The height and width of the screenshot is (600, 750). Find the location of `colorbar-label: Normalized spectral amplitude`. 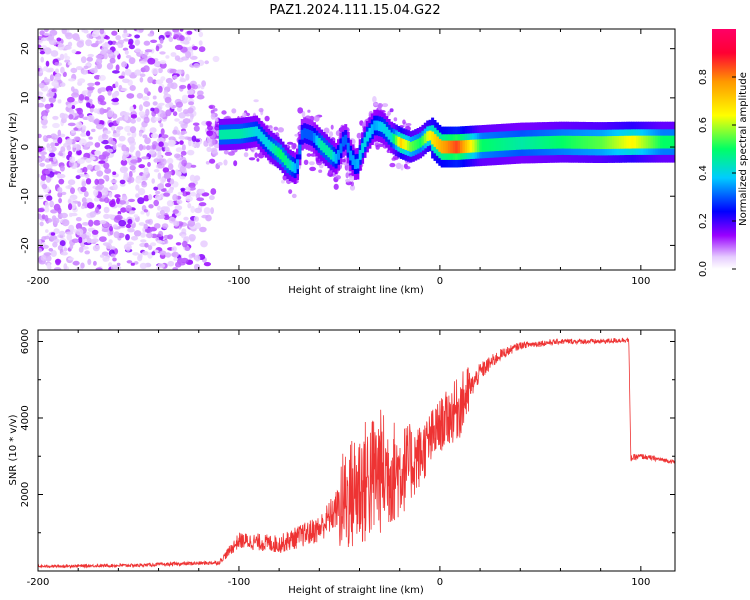

colorbar-label: Normalized spectral amplitude is located at coordinates (743, 149).